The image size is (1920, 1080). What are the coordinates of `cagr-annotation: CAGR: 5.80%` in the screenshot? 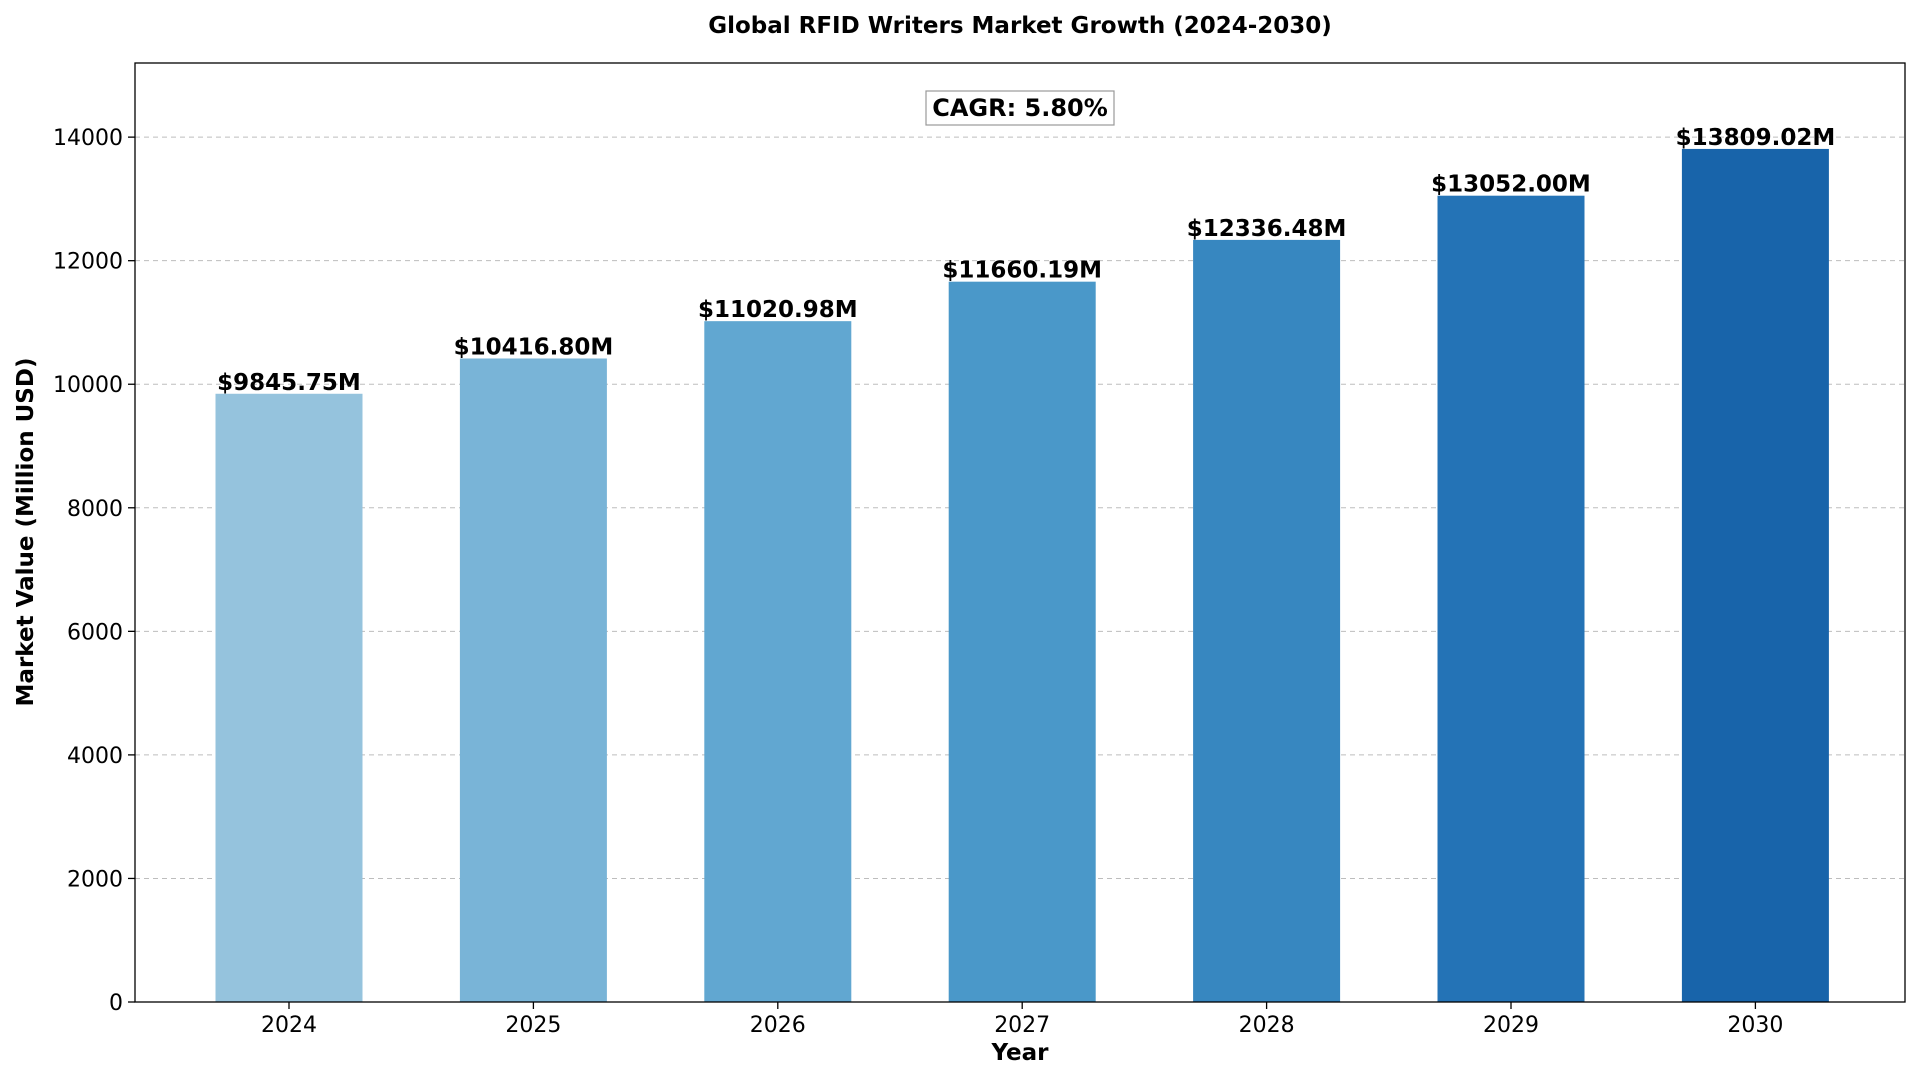 It's located at (1020, 108).